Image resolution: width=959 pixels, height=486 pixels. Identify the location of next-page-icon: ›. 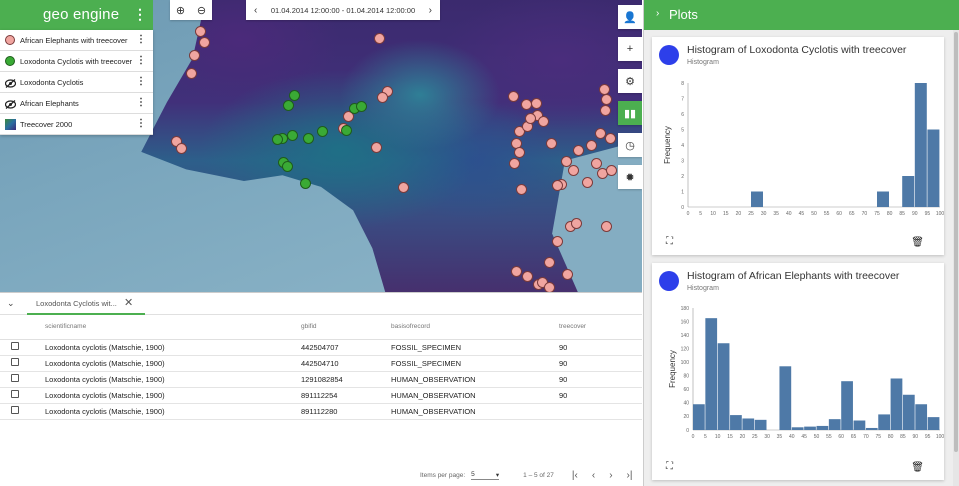
(611, 475).